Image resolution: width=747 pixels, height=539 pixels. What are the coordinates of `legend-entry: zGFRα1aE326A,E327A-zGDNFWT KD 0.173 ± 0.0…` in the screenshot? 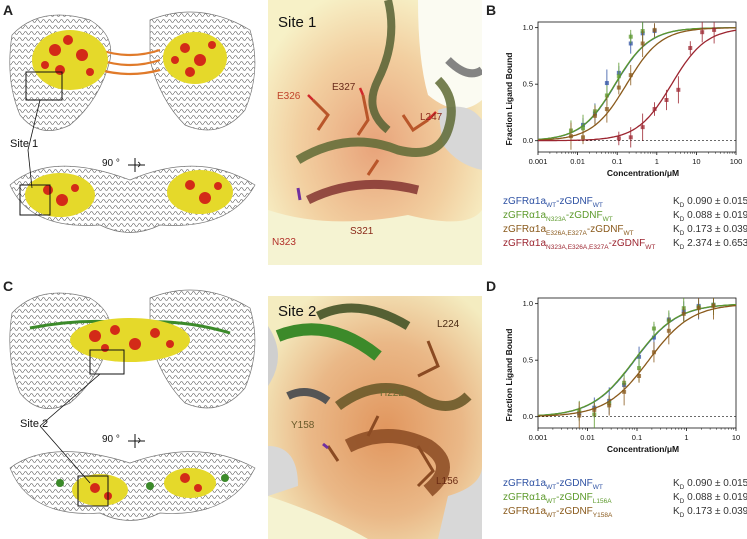 It's located at (625, 230).